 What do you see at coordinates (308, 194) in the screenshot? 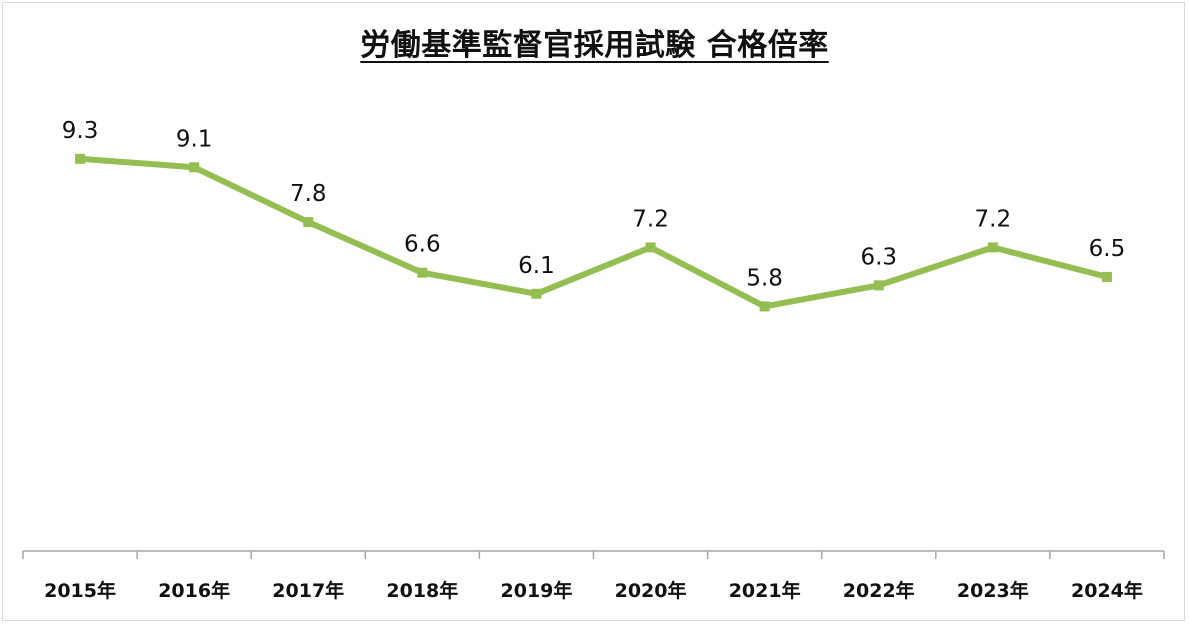
I see `data-label-2017年: 7.8` at bounding box center [308, 194].